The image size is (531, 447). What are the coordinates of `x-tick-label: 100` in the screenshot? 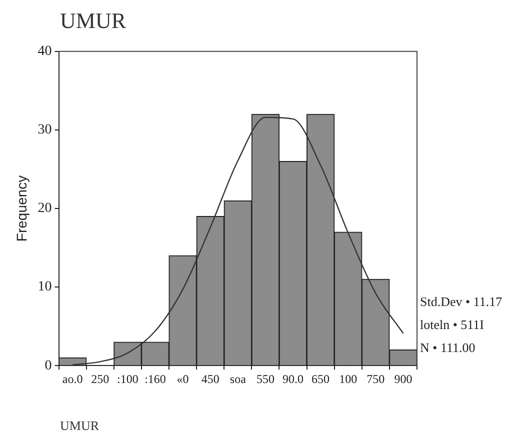 It's located at (348, 379).